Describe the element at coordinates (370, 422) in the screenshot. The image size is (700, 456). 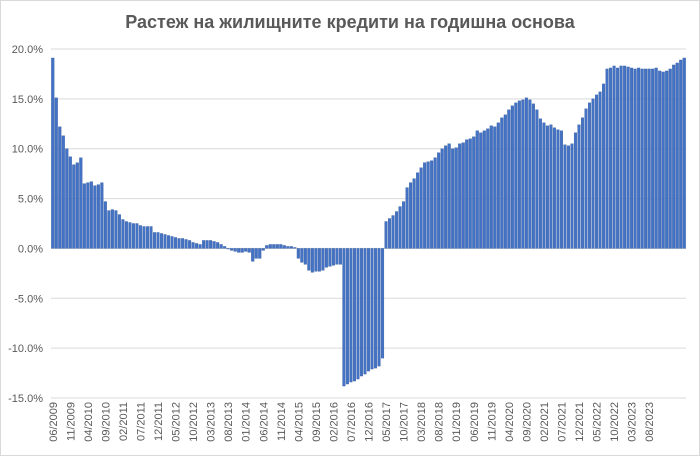
I see `x-tick-label: 12/2016` at that location.